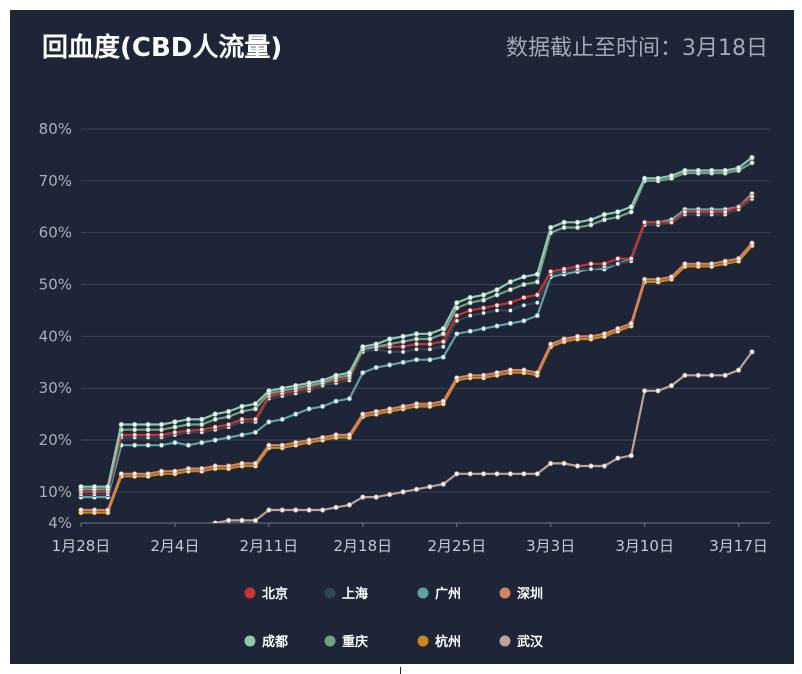 Image resolution: width=802 pixels, height=674 pixels. What do you see at coordinates (55, 129) in the screenshot?
I see `y-tick-label: 80%` at bounding box center [55, 129].